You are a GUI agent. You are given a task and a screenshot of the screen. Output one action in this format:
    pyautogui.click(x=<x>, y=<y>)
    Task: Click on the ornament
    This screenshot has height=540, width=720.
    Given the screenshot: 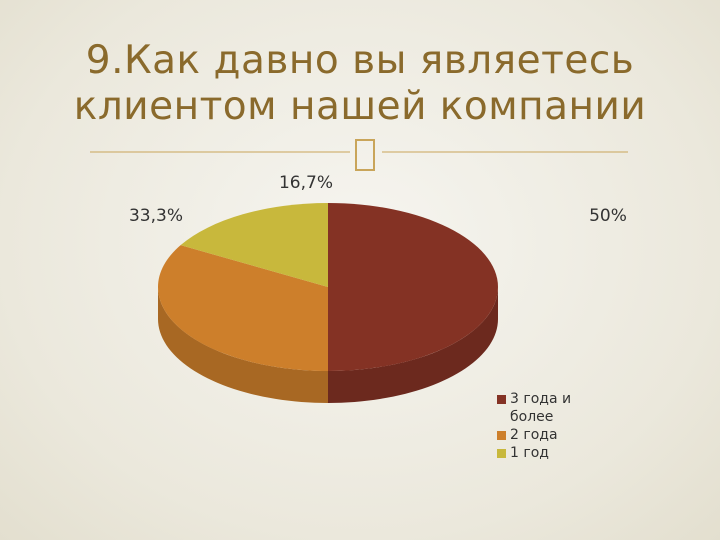 What is the action you would take?
    pyautogui.click(x=365, y=155)
    